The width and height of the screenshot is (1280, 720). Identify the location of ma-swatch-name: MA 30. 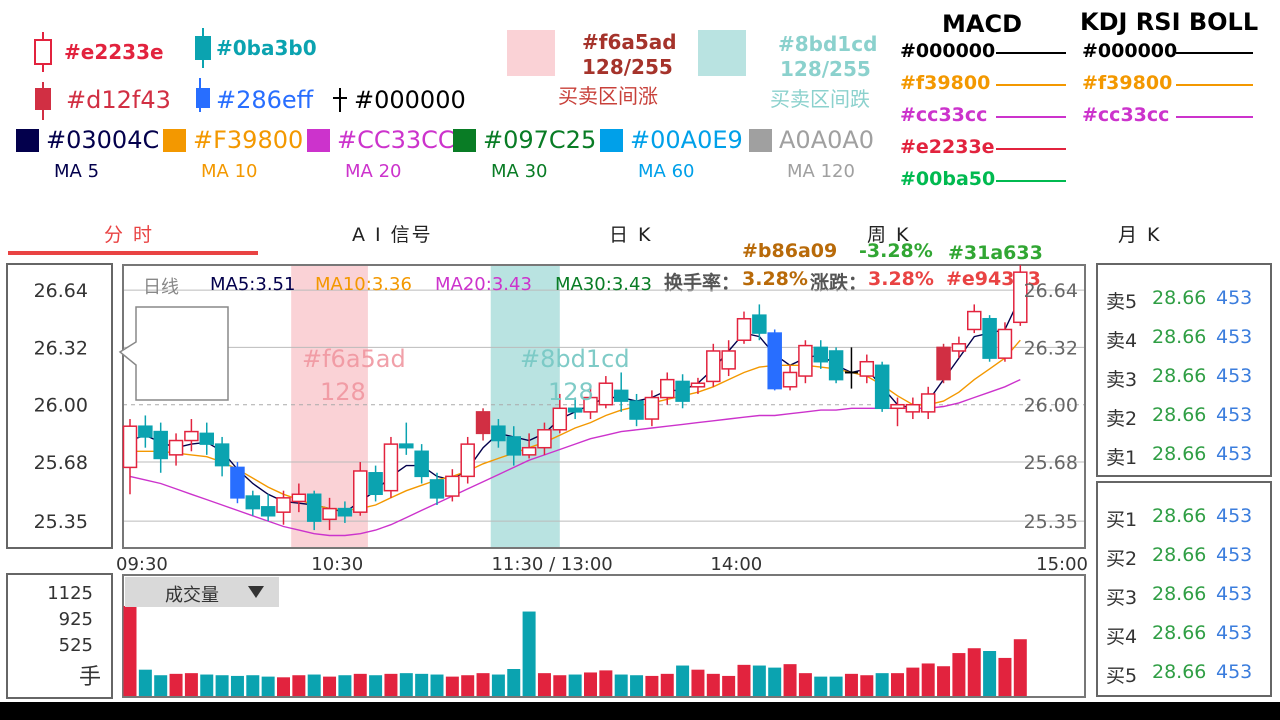
(519, 171).